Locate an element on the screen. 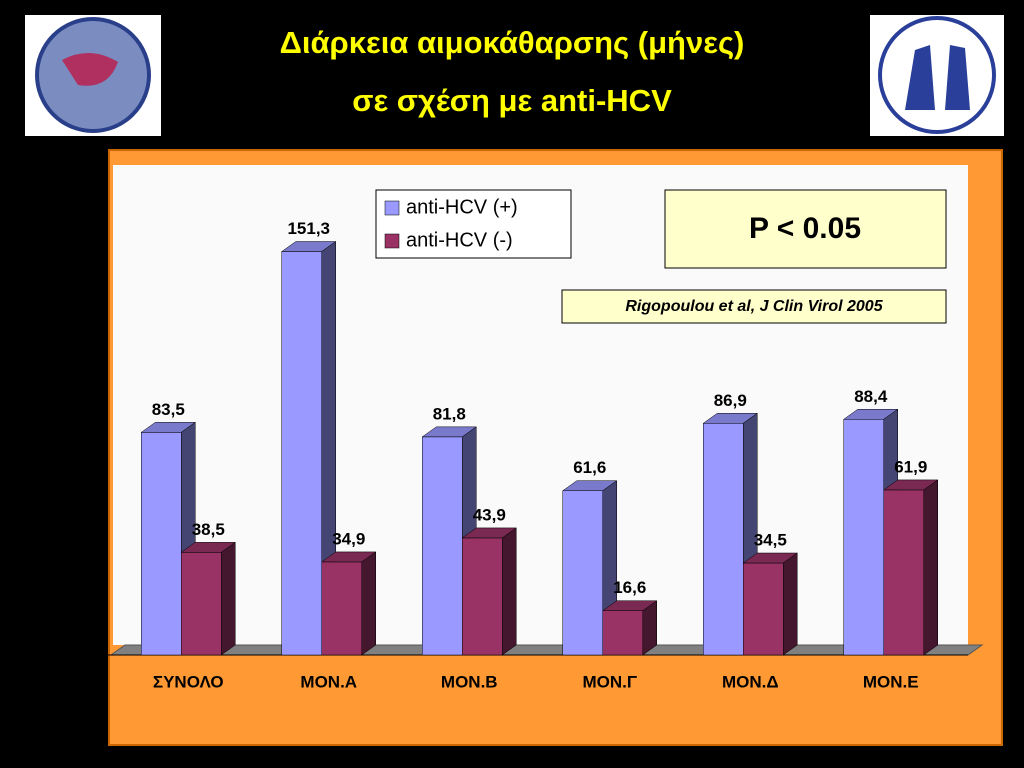 This screenshot has height=768, width=1024. y-tick-label: 60 is located at coordinates (82, 493).